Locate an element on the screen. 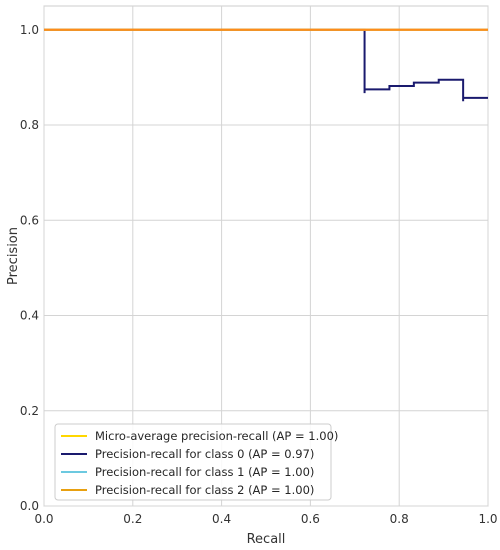 The image size is (500, 550). y-tick-labels: 0.0 0.2 0.4 0.6 0.8 1.0 is located at coordinates (29, 268).